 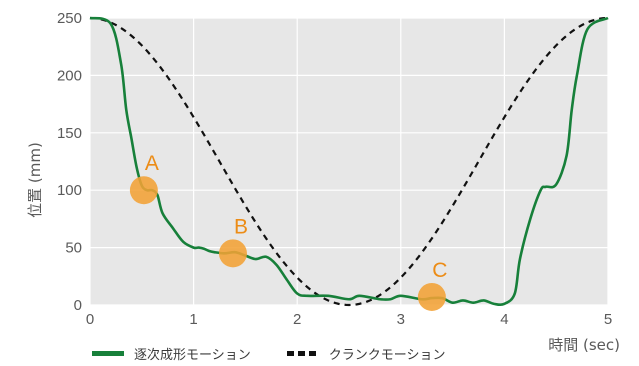 I want to click on legend-item-sequential: 逐次成形モーション, so click(x=171, y=353).